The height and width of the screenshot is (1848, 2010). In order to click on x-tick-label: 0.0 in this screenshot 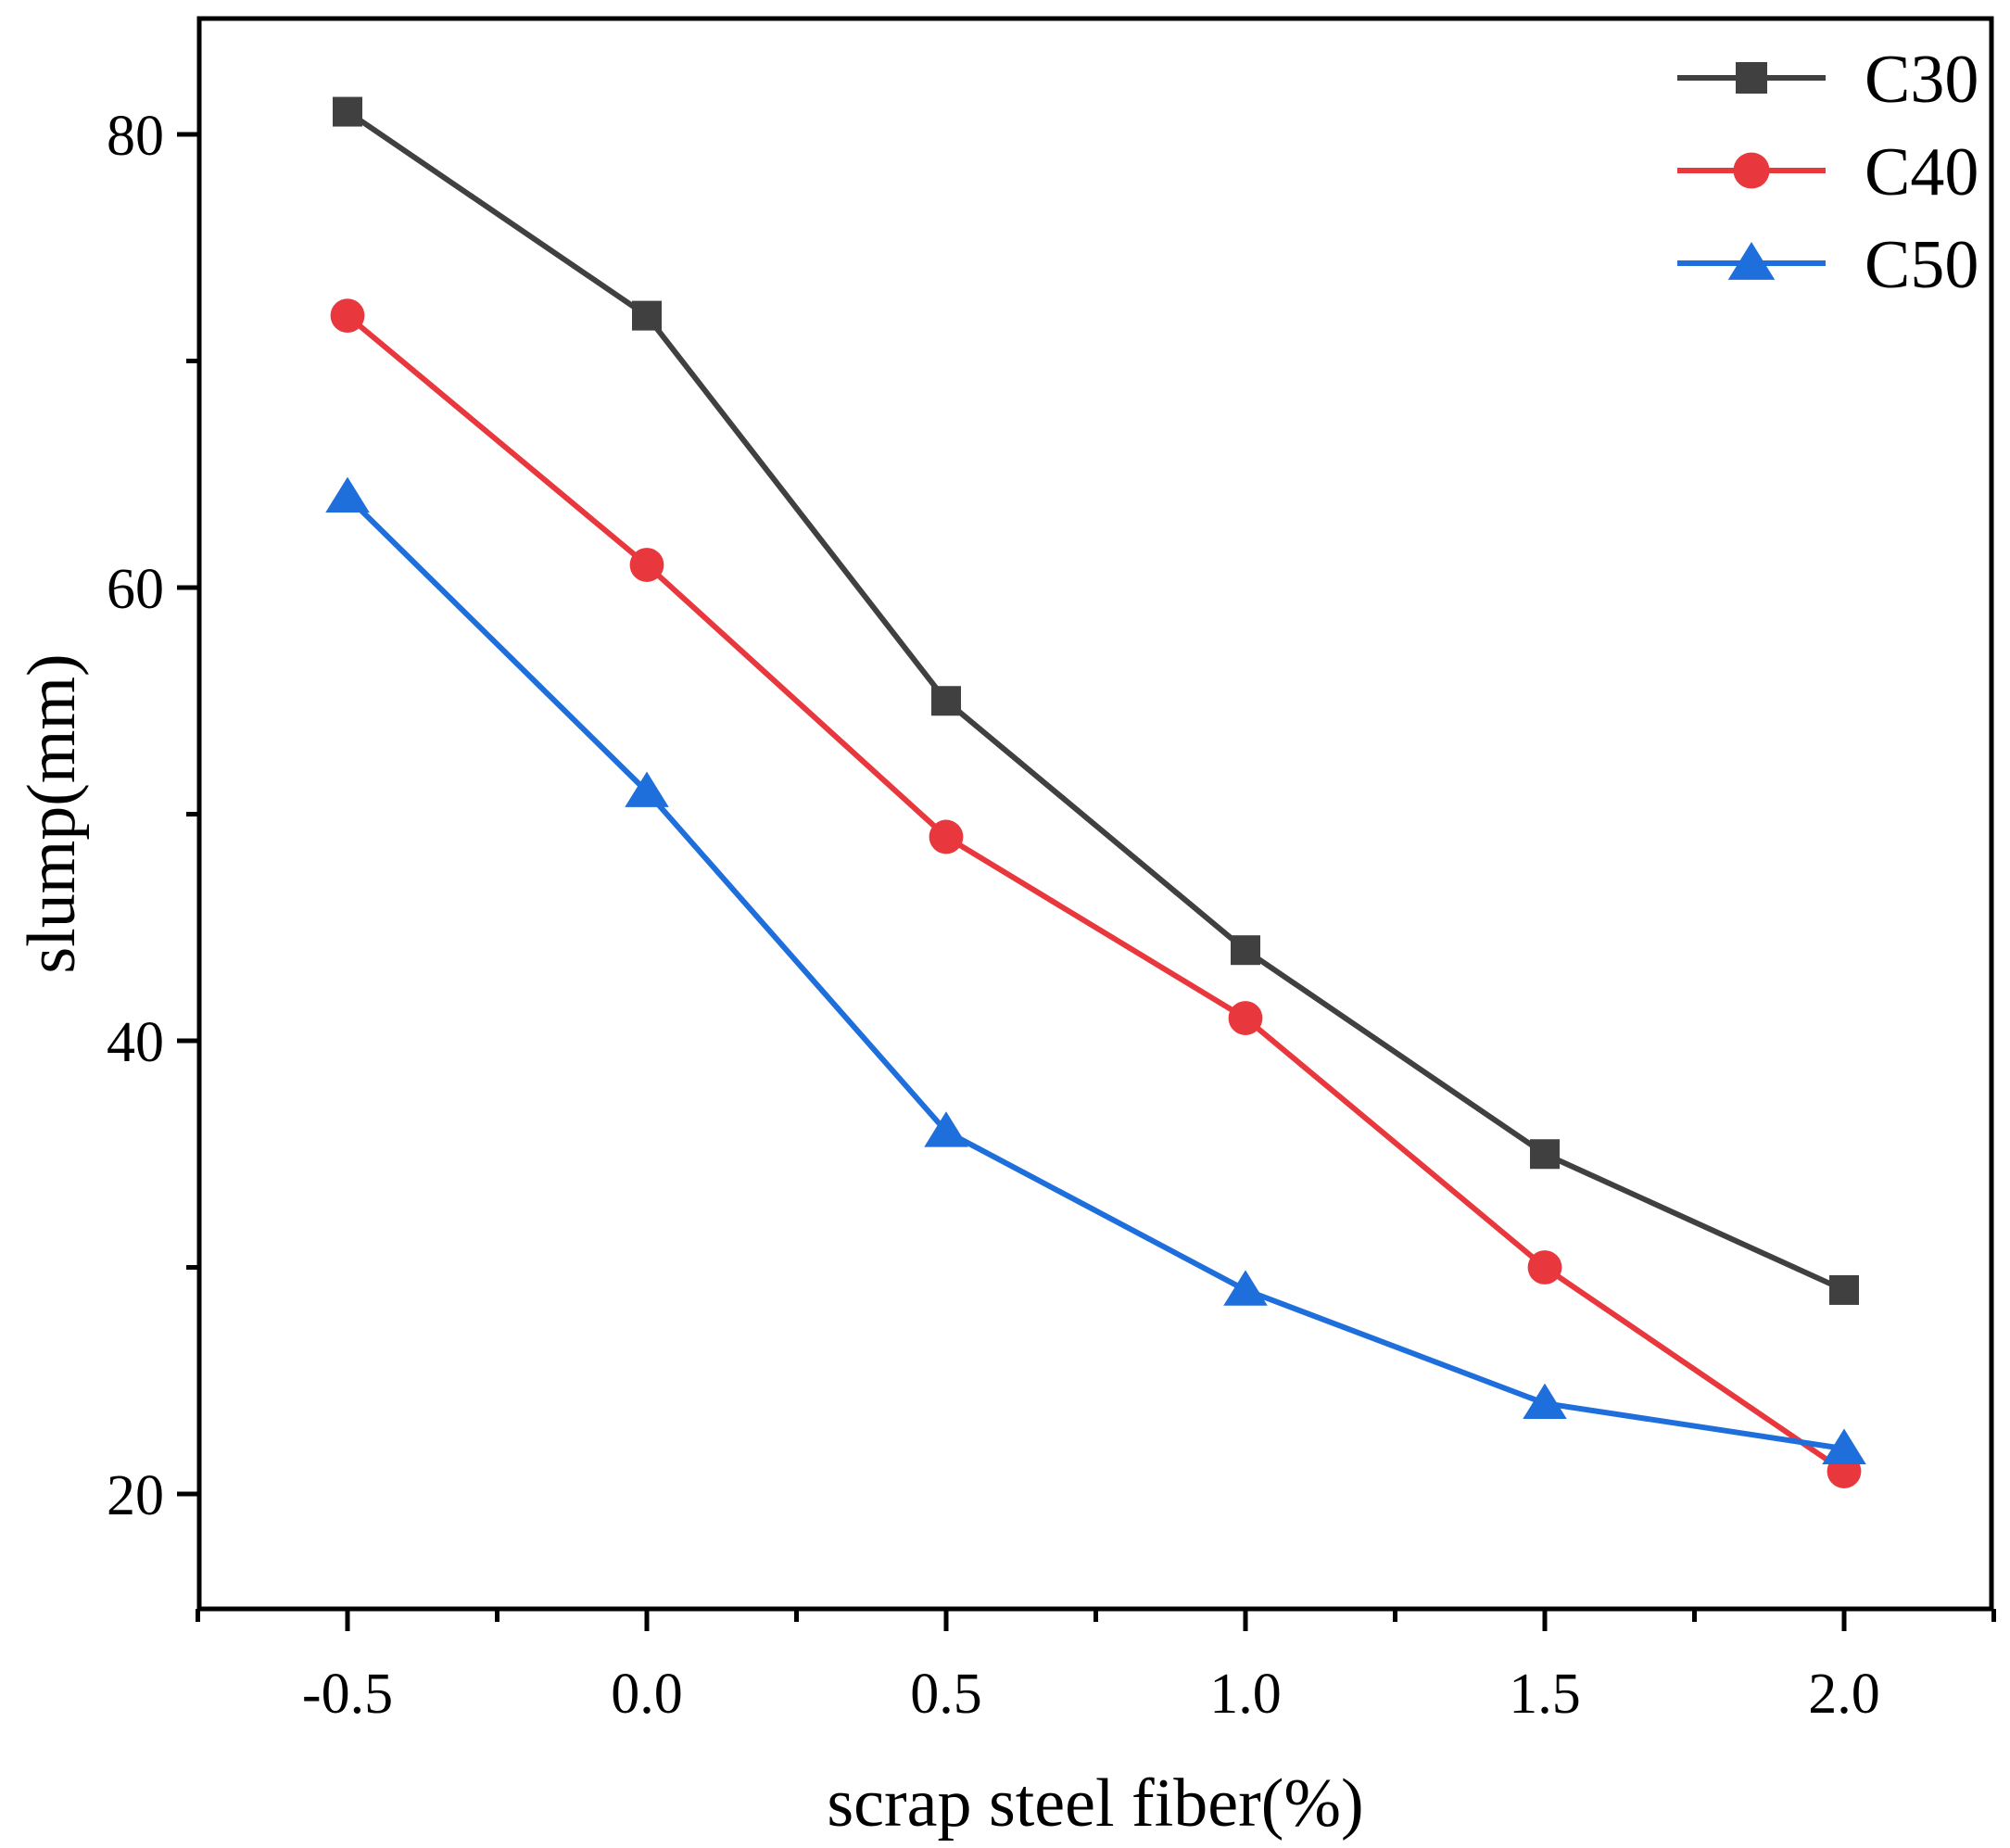, I will do `click(647, 1694)`.